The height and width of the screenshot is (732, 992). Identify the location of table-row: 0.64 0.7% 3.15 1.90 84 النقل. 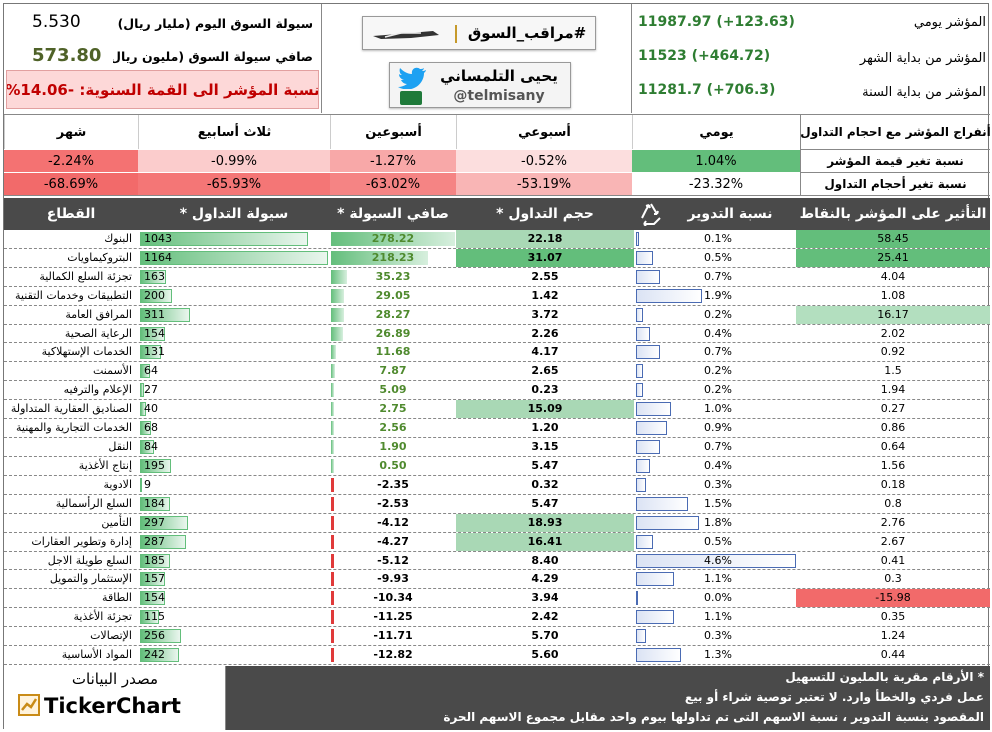
(497, 447).